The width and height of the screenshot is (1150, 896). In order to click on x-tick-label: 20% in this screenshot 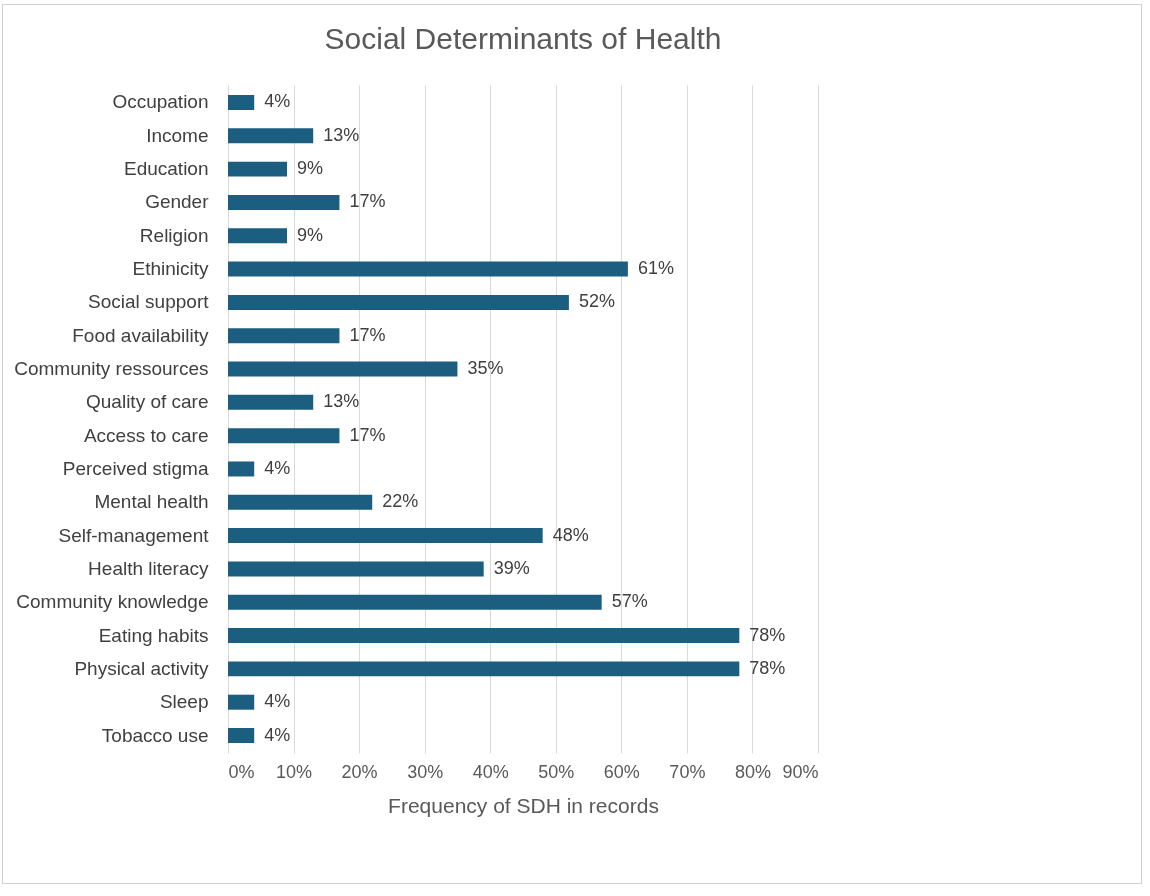, I will do `click(359, 771)`.